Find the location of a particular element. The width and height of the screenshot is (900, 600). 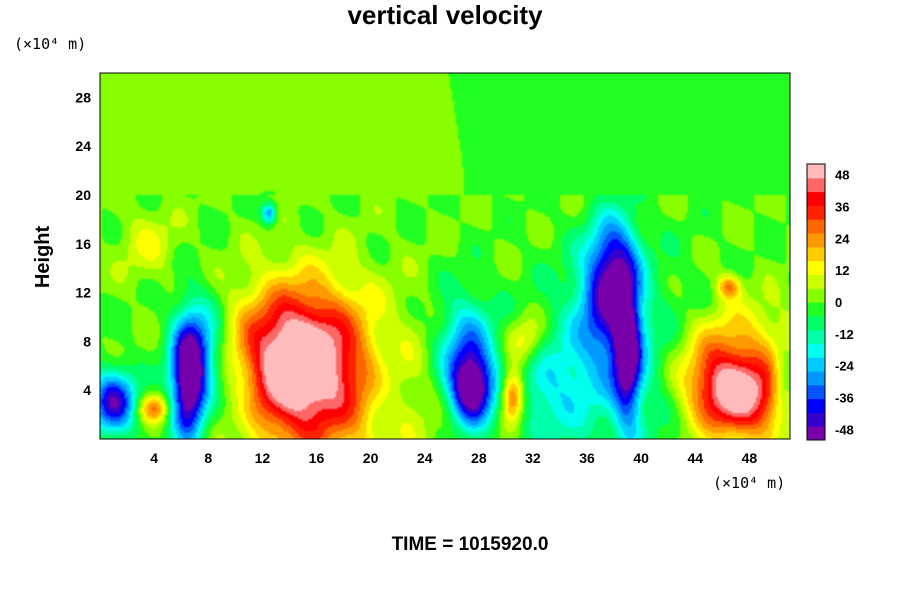

x-tick-label: 20 is located at coordinates (371, 458).